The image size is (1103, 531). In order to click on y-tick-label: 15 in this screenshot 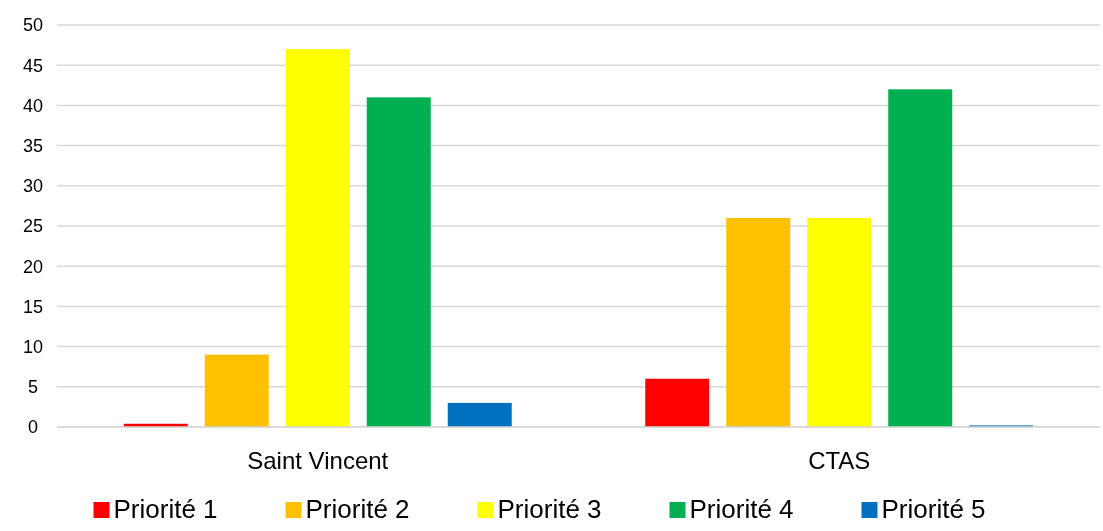, I will do `click(33, 306)`.